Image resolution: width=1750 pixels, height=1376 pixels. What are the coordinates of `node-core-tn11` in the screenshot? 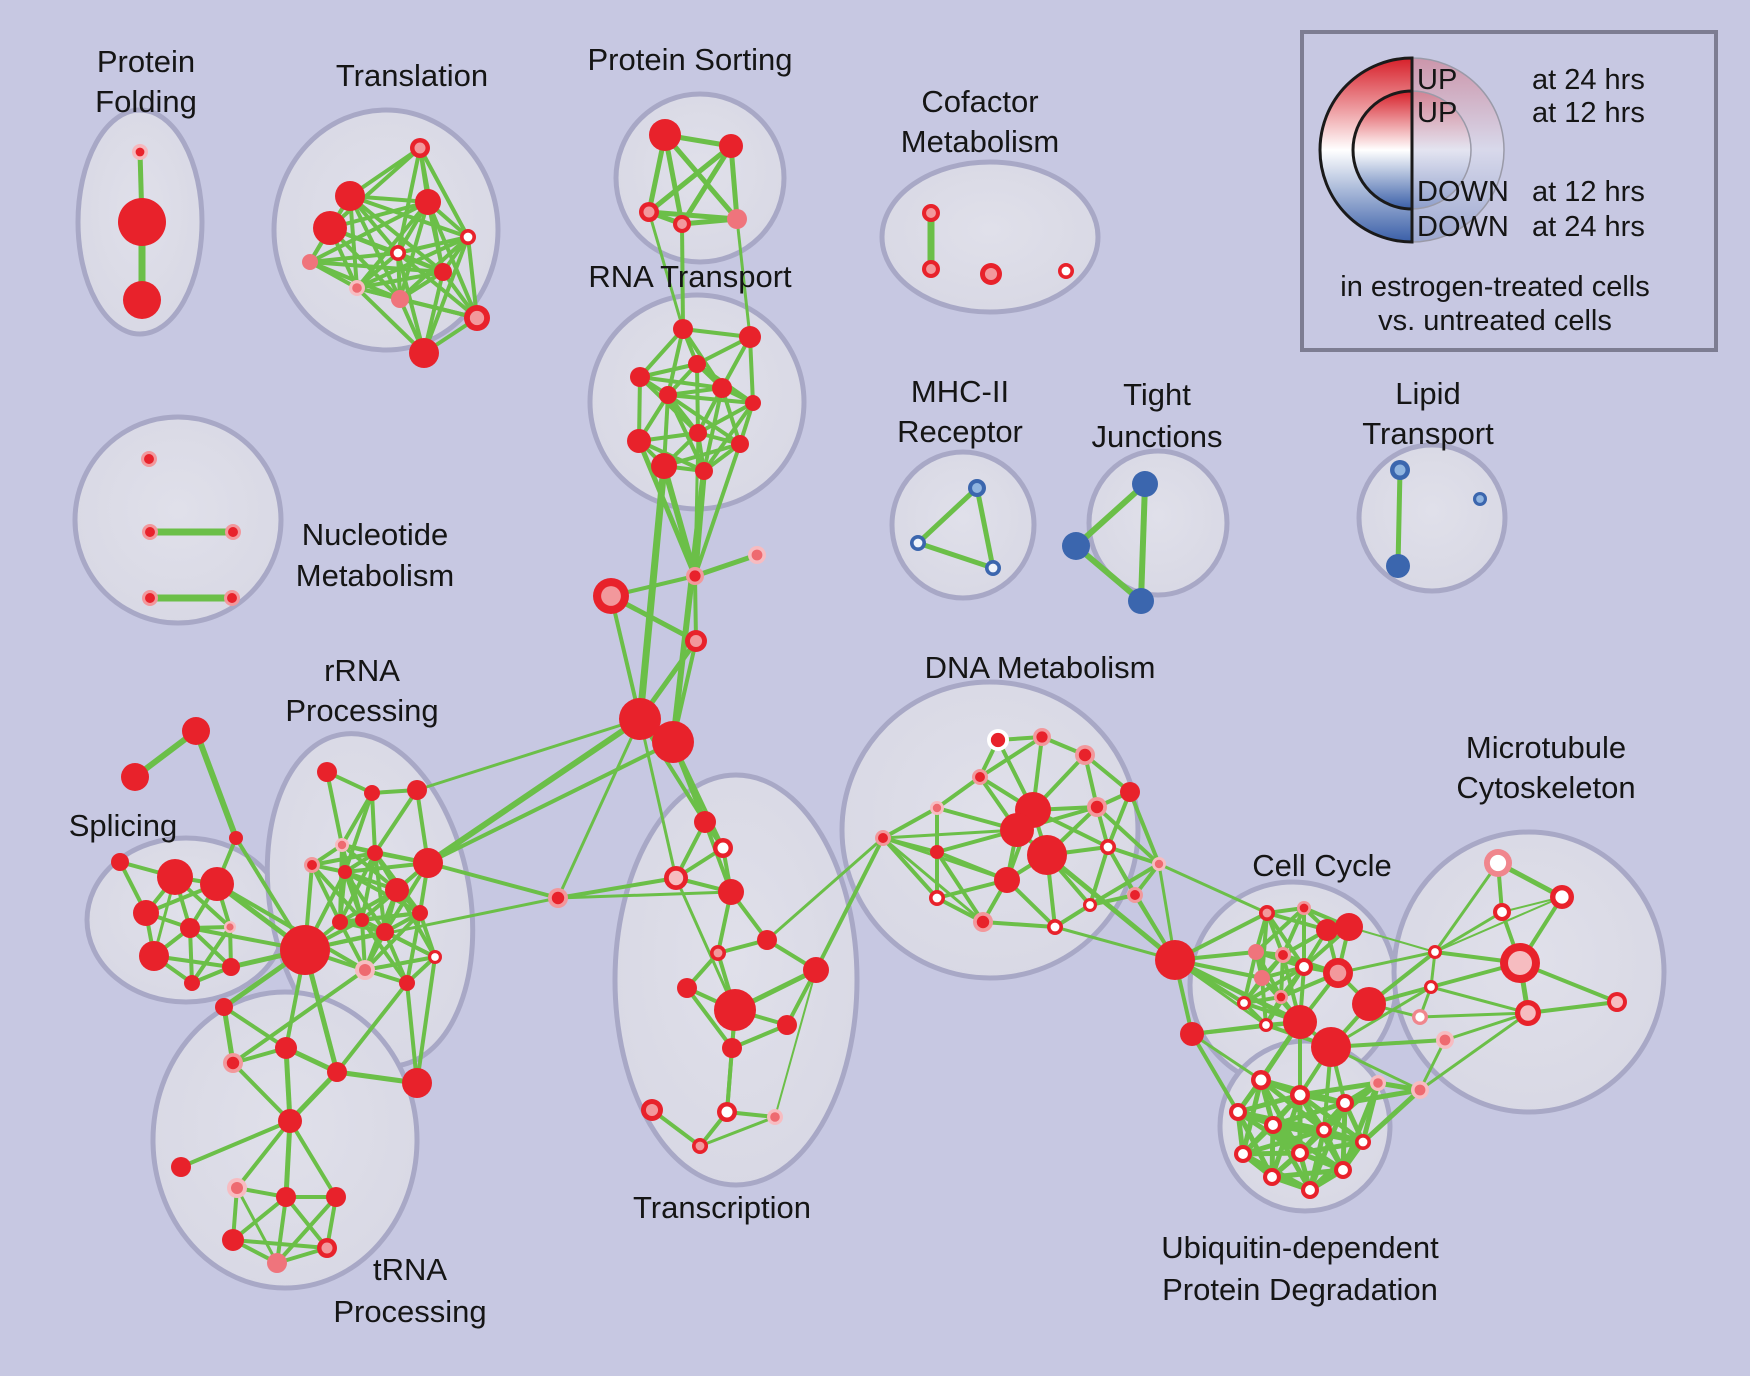 It's located at (327, 1248).